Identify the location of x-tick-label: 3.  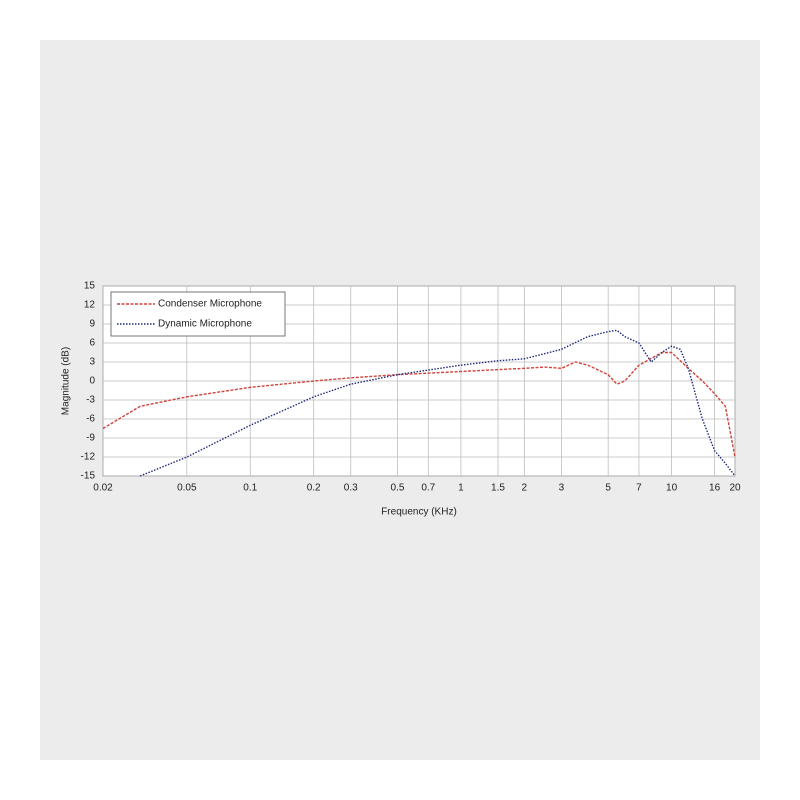
(562, 488).